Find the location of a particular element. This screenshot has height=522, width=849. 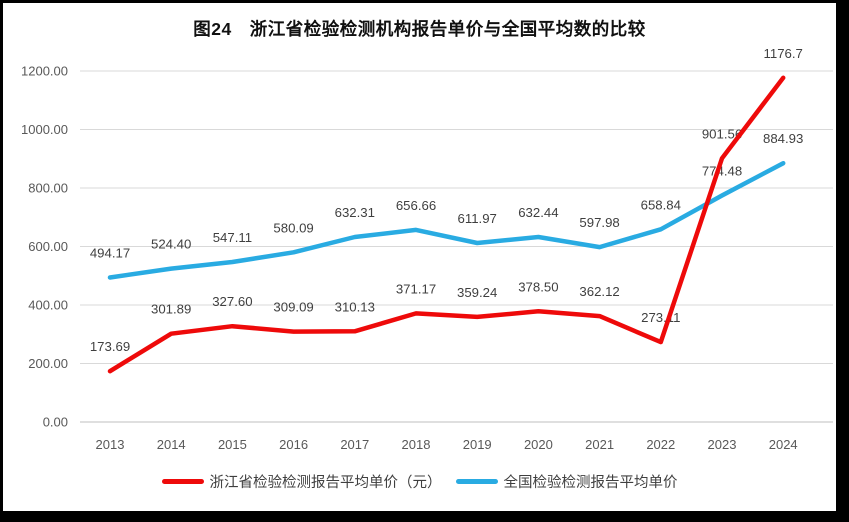

data-label: 524.40 is located at coordinates (171, 244).